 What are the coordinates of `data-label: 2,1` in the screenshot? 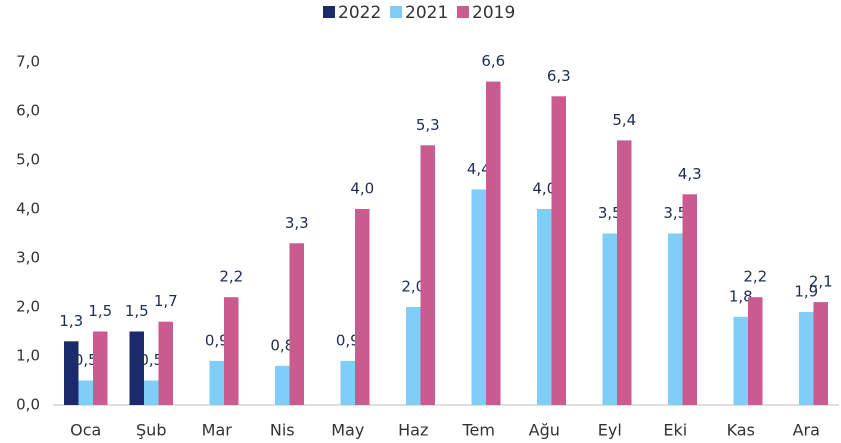 It's located at (821, 282).